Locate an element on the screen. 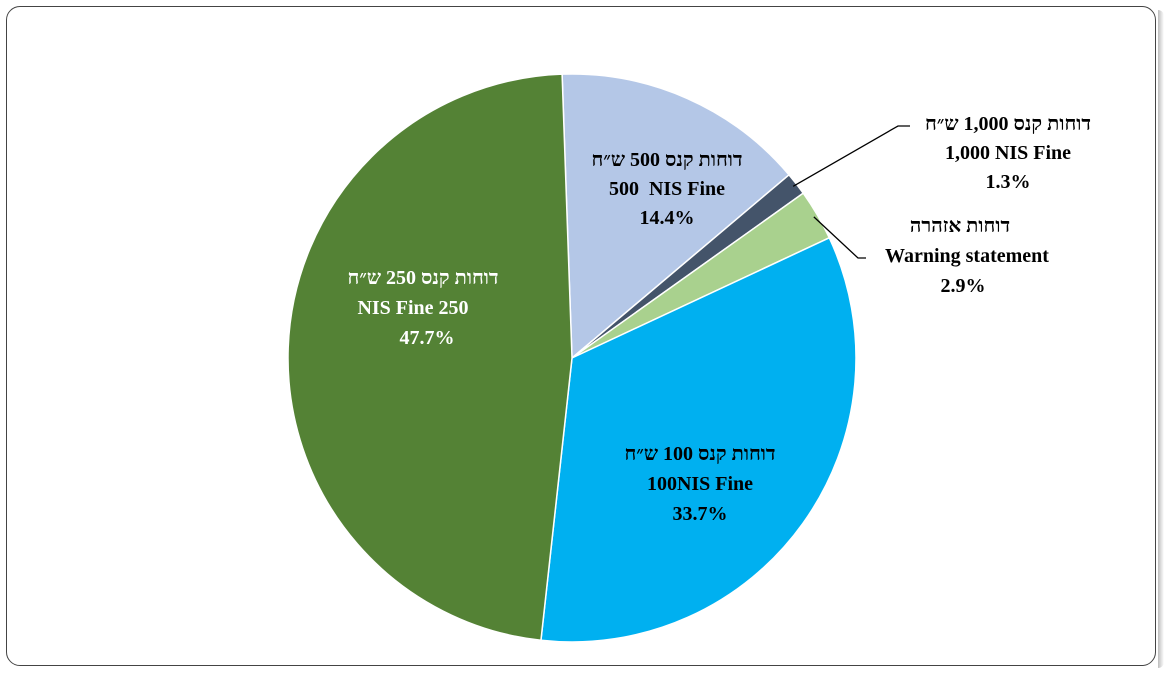  slice-label-500-he: דוחות קנס 500 ש״ח is located at coordinates (666, 160).